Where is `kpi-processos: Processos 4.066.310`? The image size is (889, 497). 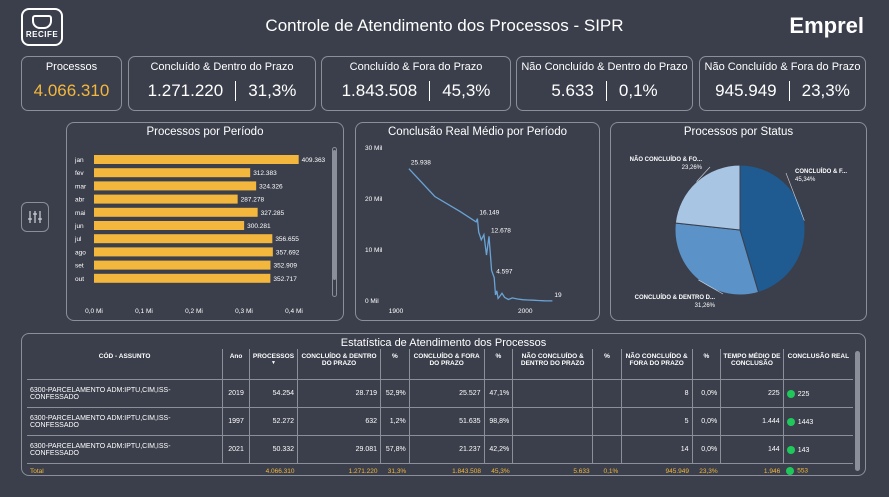
kpi-processos: Processos 4.066.310 is located at coordinates (71, 83).